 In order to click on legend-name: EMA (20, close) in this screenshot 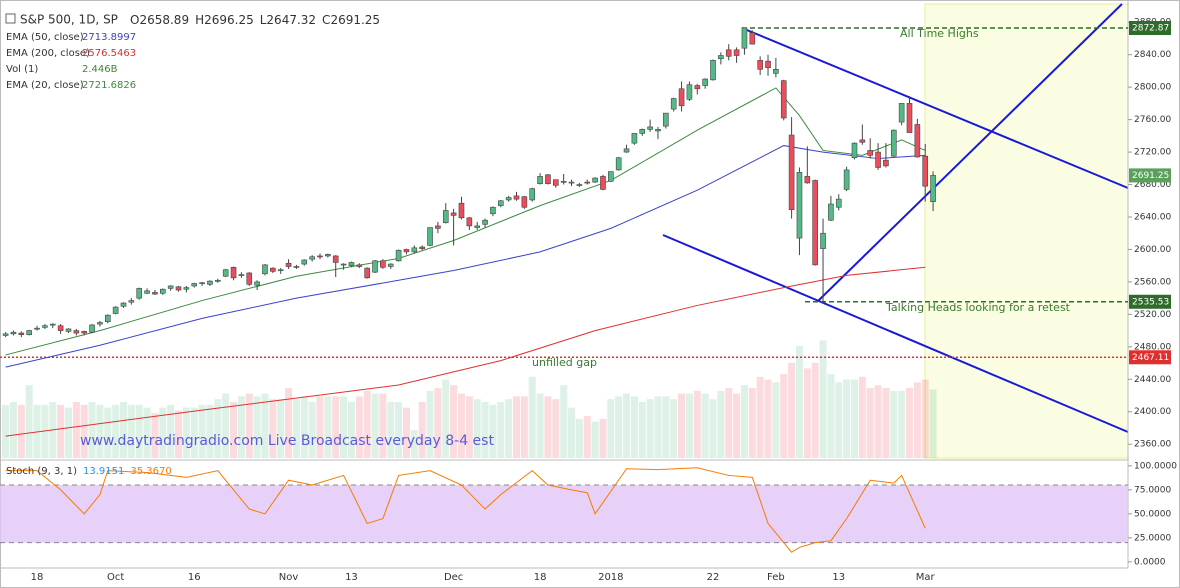, I will do `click(45, 85)`.